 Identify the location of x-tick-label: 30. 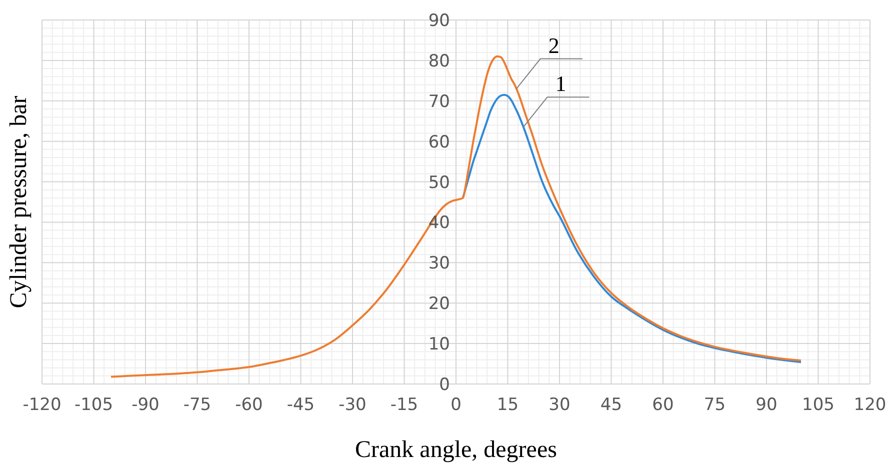
(559, 405).